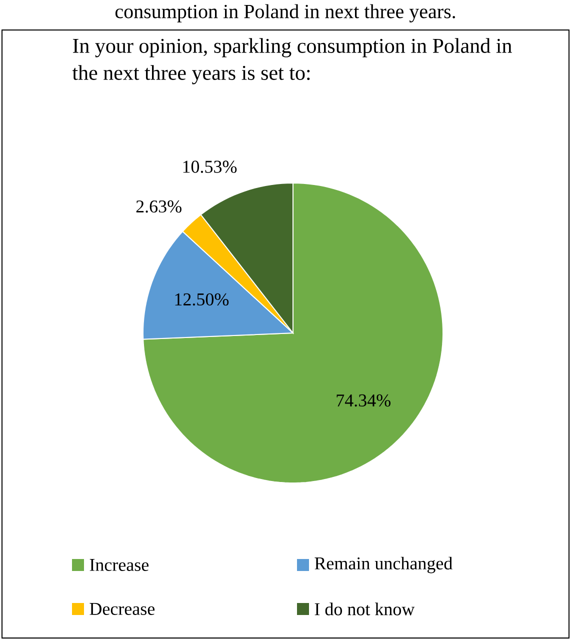  What do you see at coordinates (285, 13) in the screenshot?
I see `text: consumption in Poland in next three years.` at bounding box center [285, 13].